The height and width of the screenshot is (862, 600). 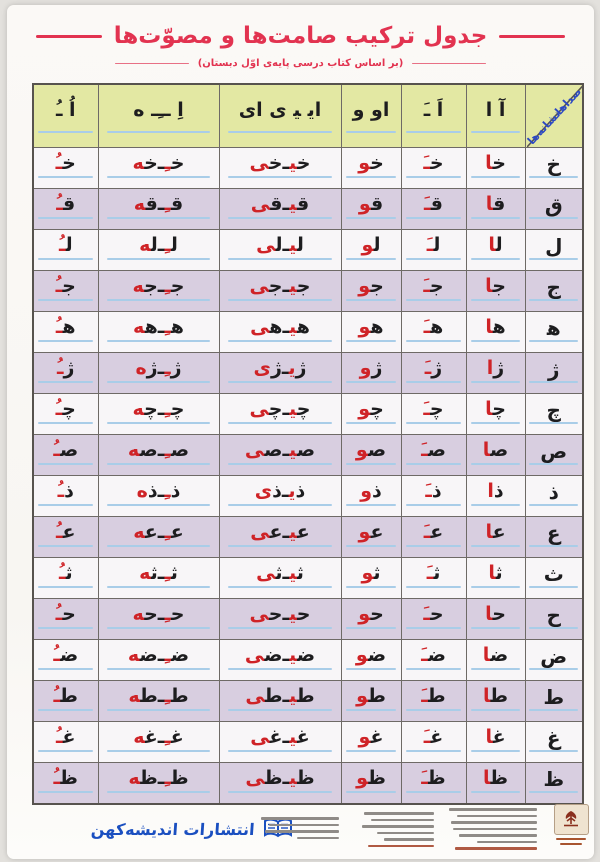 What do you see at coordinates (65, 250) in the screenshot?
I see `combo-cell: ل‍‍ـُ` at bounding box center [65, 250].